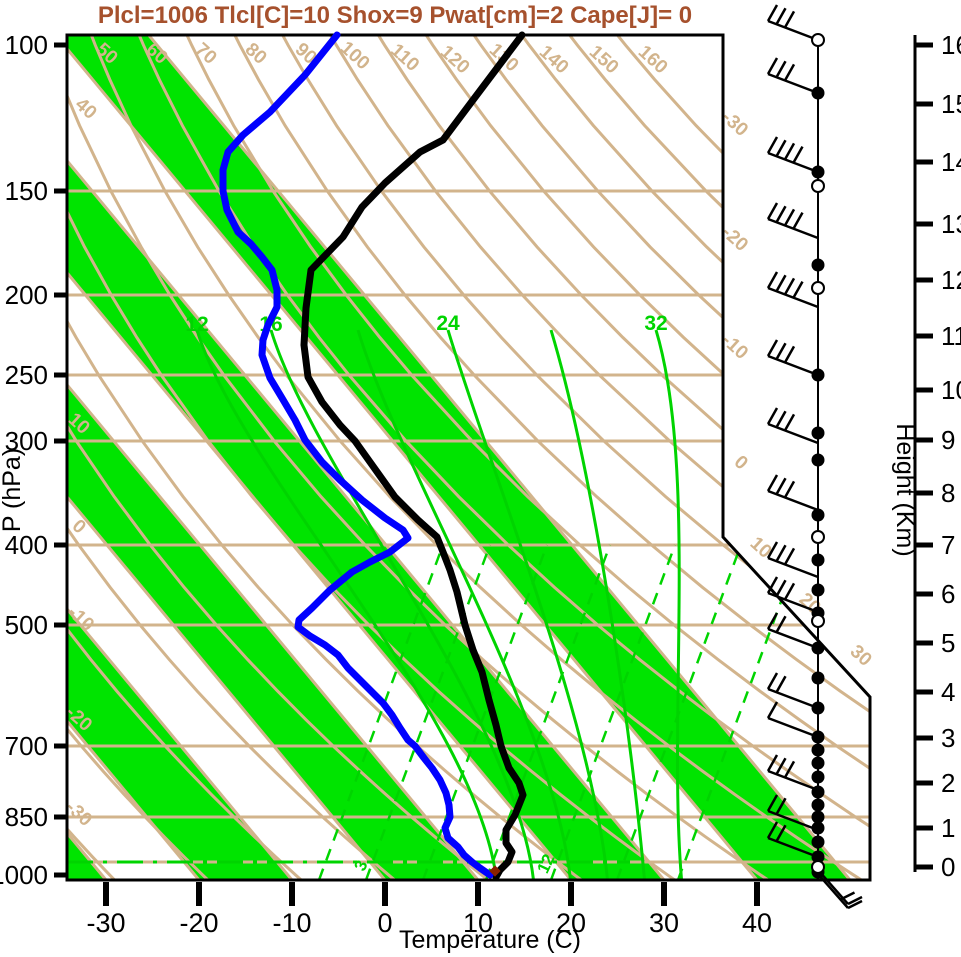 The width and height of the screenshot is (961, 957). I want to click on temperature-tick-label: -10, so click(291, 923).